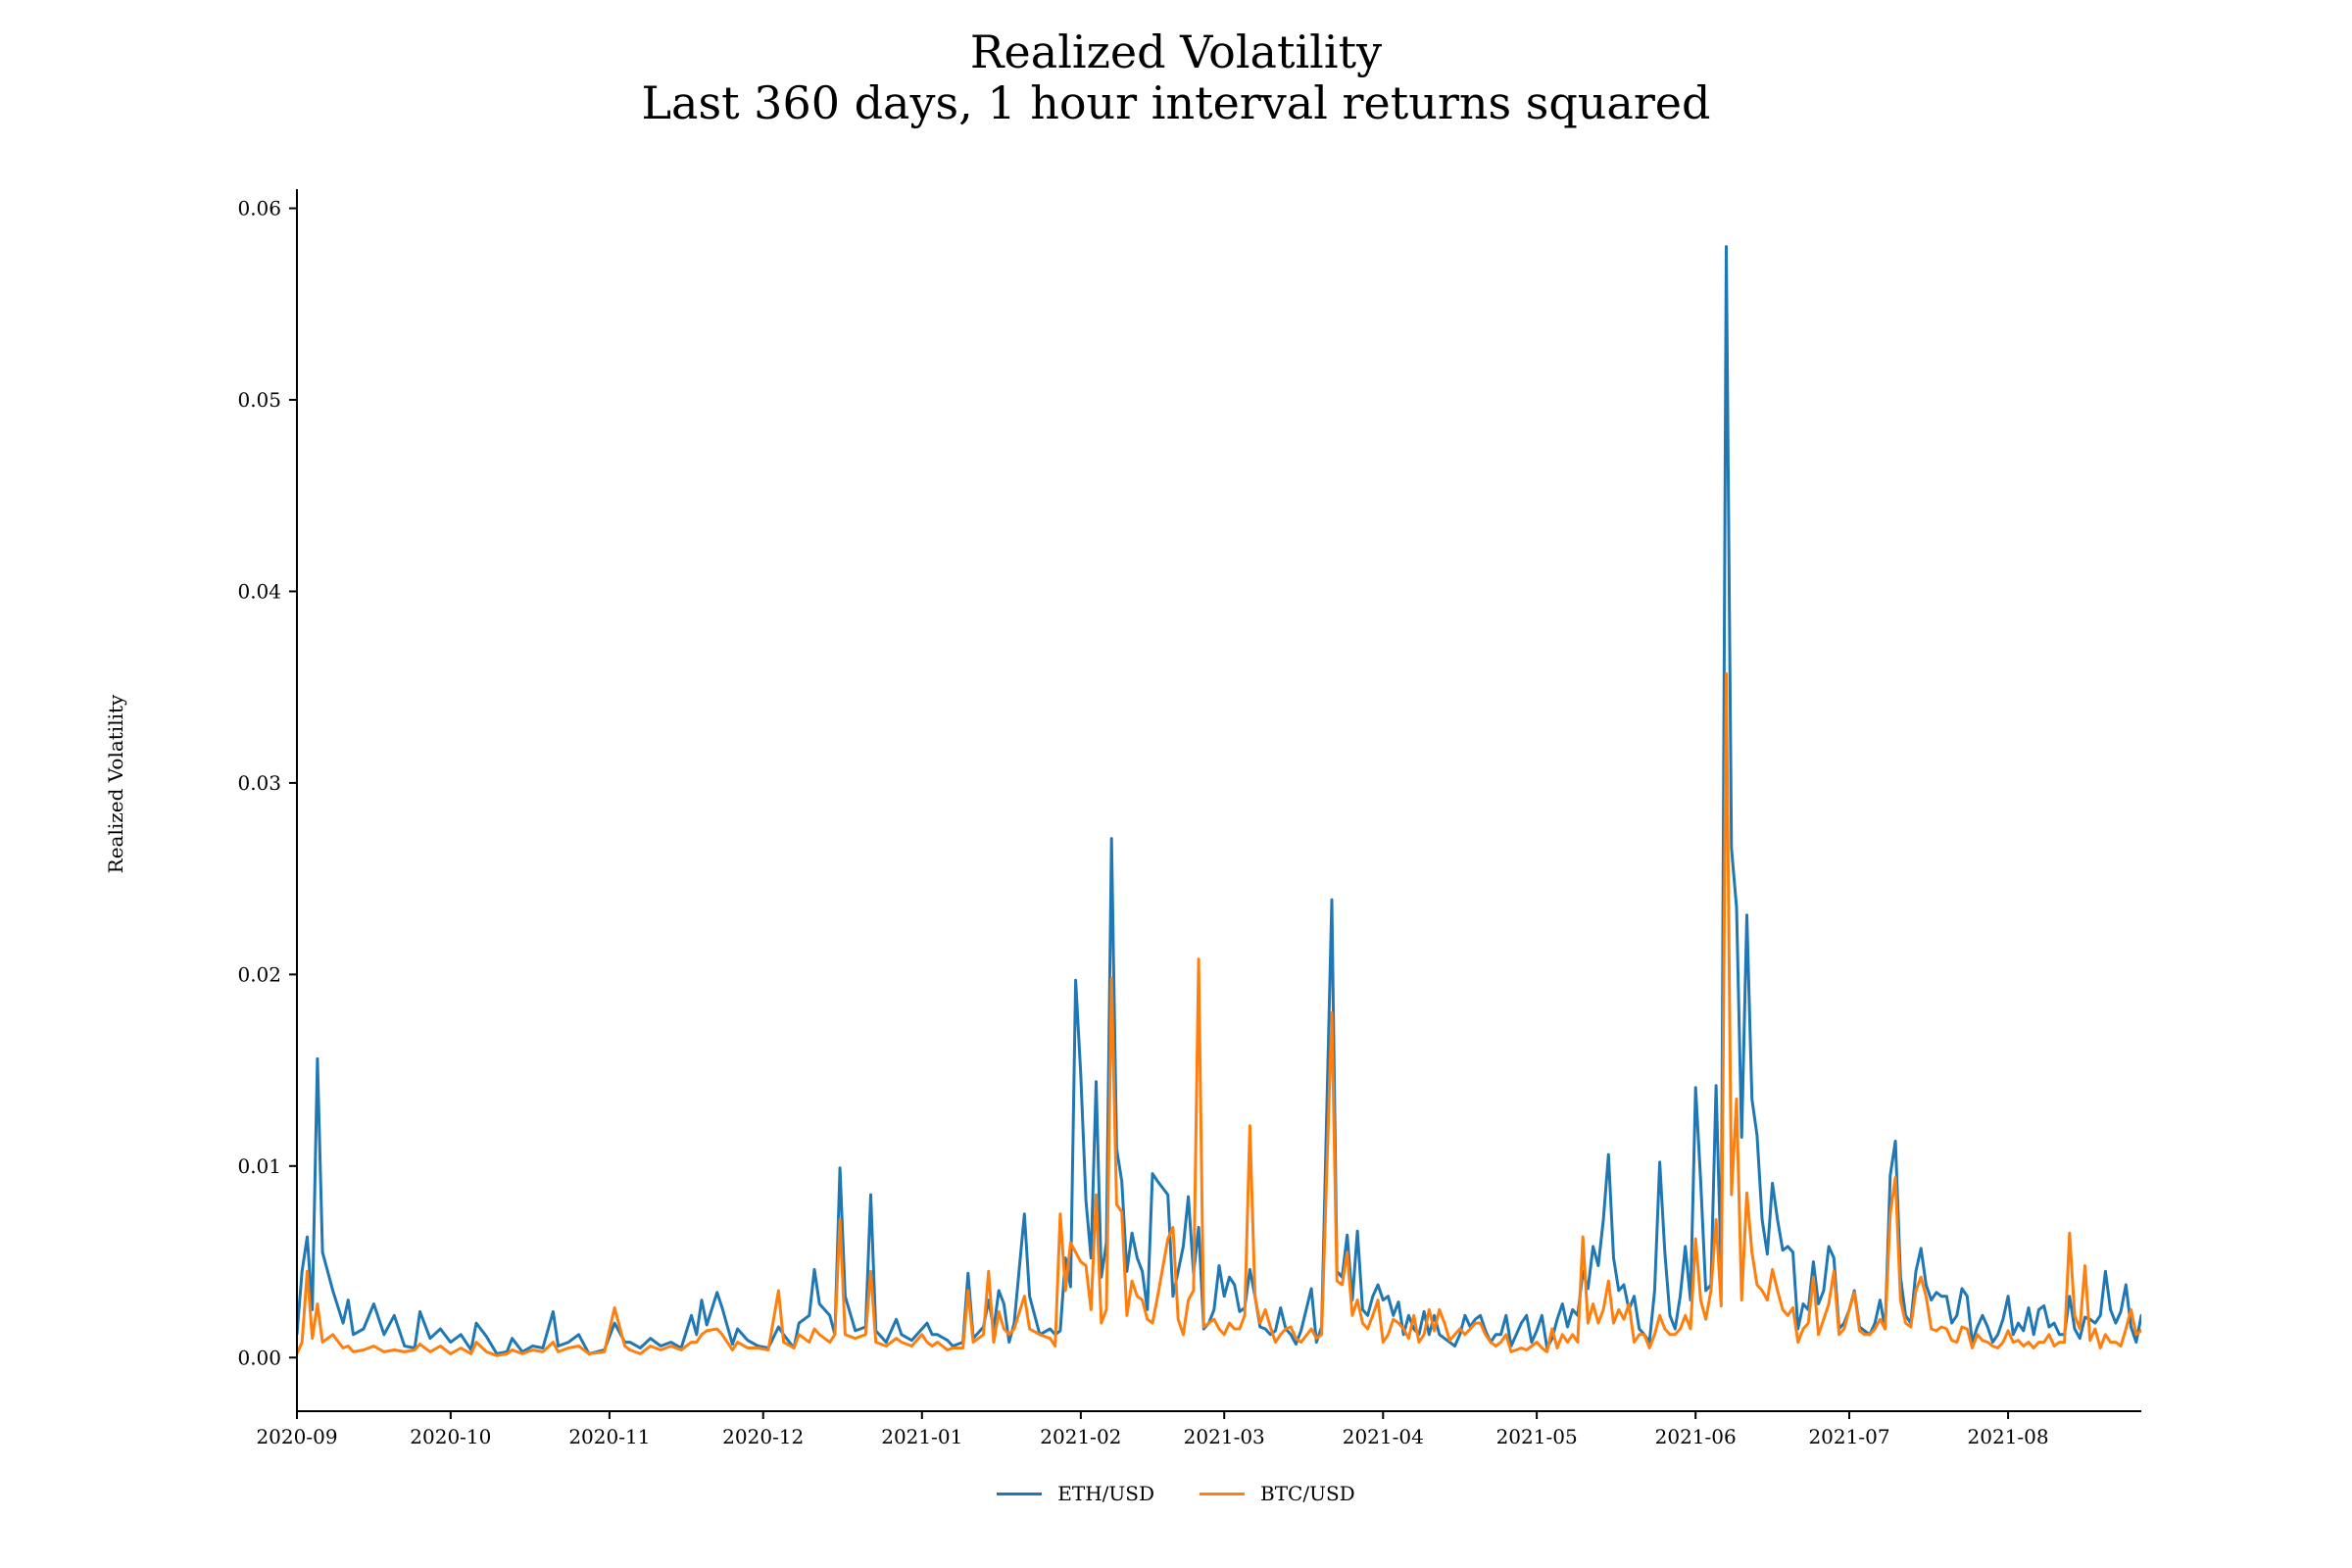 The width and height of the screenshot is (2352, 1568). Describe the element at coordinates (763, 1436) in the screenshot. I see `x-tick-label: 2020-12` at that location.